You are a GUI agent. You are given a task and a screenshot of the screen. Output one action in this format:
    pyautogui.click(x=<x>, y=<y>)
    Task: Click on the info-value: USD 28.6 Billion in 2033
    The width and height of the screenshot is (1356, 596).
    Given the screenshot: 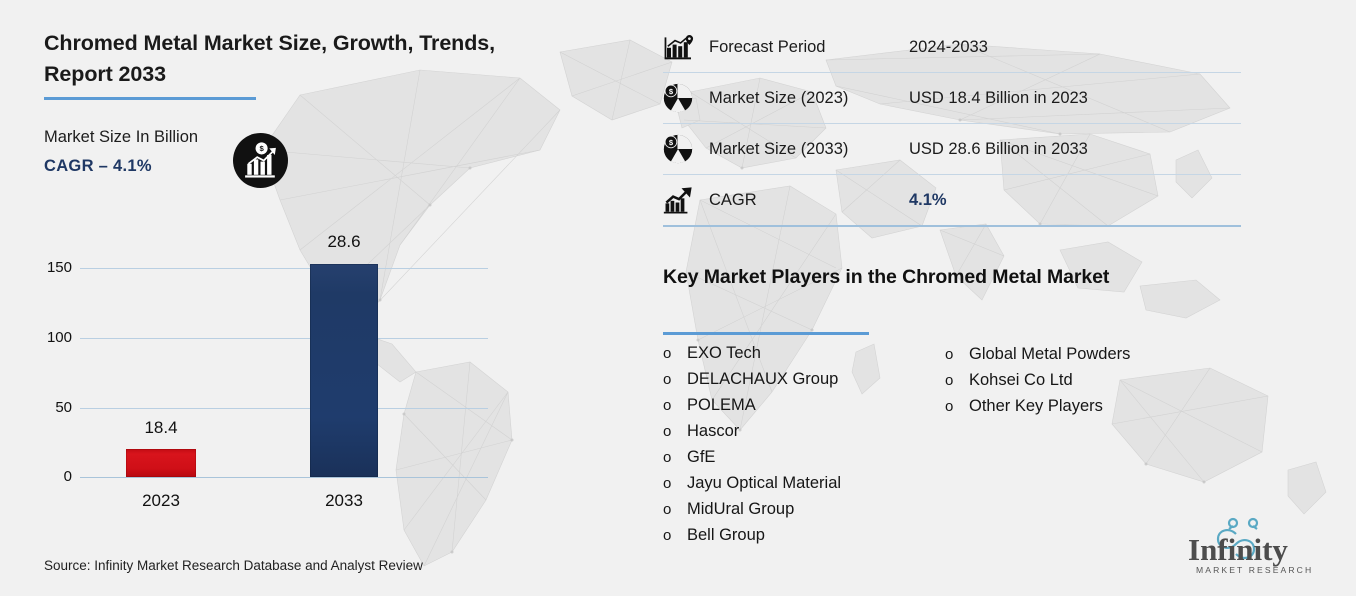 What is the action you would take?
    pyautogui.click(x=998, y=148)
    